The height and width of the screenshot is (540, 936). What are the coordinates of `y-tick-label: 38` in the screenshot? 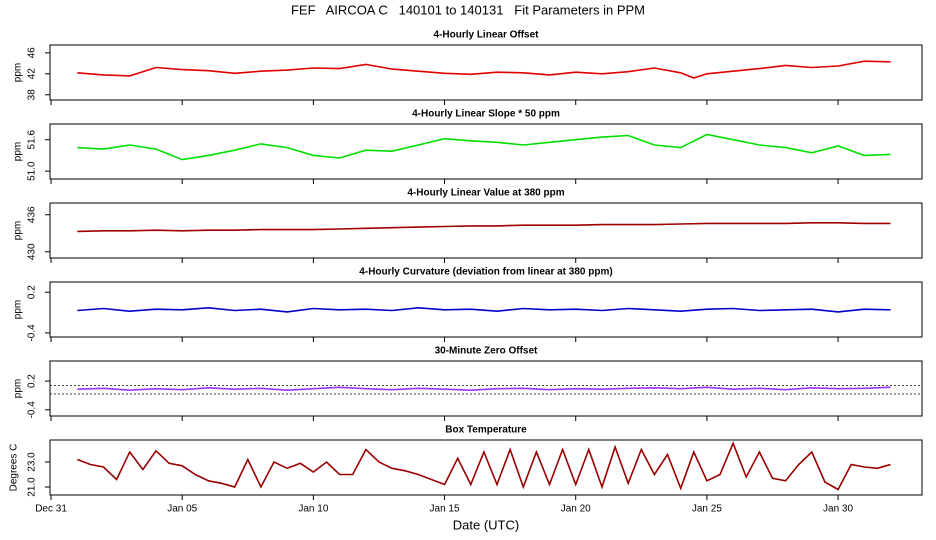 It's located at (32, 95).